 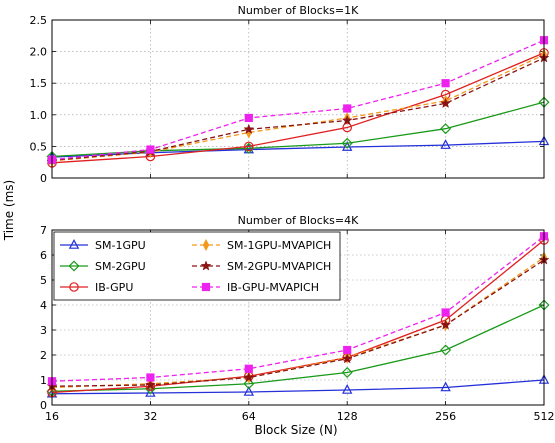 What do you see at coordinates (249, 416) in the screenshot?
I see `x-tick-label: 64` at bounding box center [249, 416].